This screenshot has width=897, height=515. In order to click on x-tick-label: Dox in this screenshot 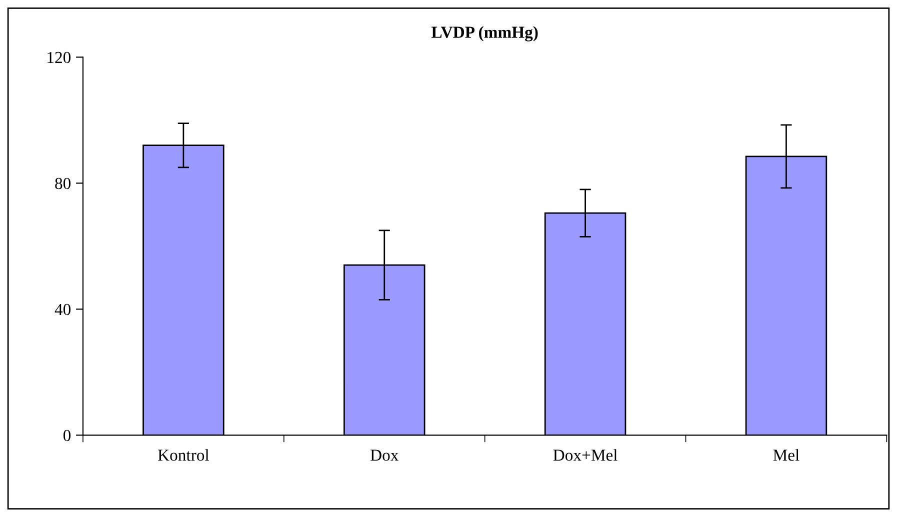, I will do `click(384, 455)`.